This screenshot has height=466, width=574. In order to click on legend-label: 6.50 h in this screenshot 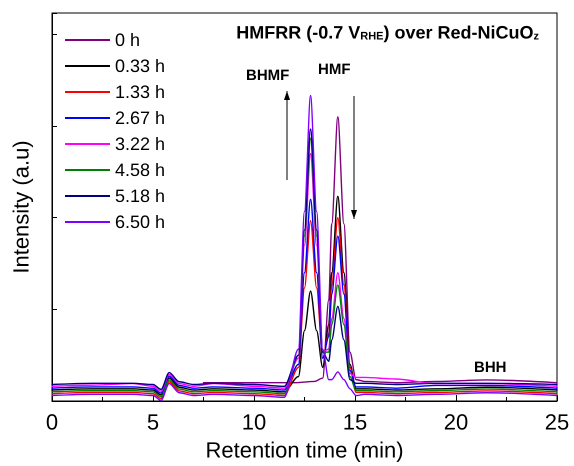, I will do `click(140, 222)`.